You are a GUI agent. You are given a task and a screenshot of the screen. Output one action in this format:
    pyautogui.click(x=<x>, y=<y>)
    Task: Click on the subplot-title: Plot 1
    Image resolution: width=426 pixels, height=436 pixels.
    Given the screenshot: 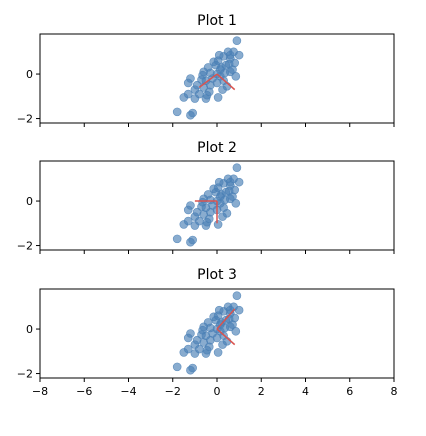 What is the action you would take?
    pyautogui.click(x=217, y=21)
    